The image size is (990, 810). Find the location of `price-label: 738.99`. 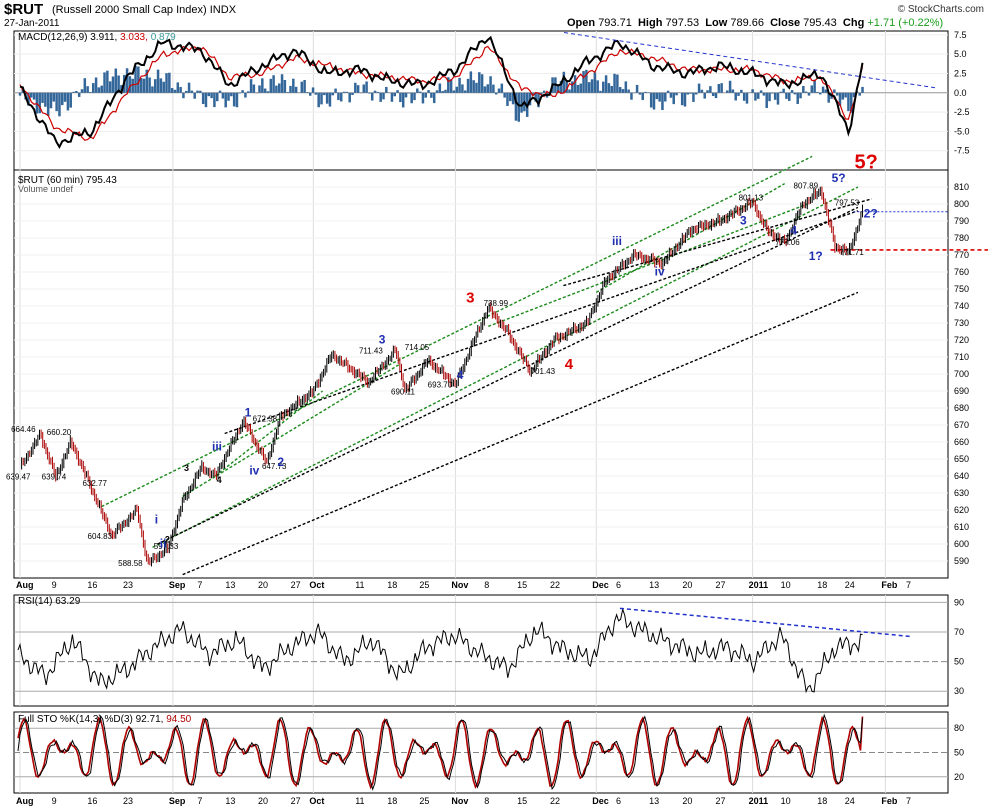

price-label: 738.99 is located at coordinates (496, 303).